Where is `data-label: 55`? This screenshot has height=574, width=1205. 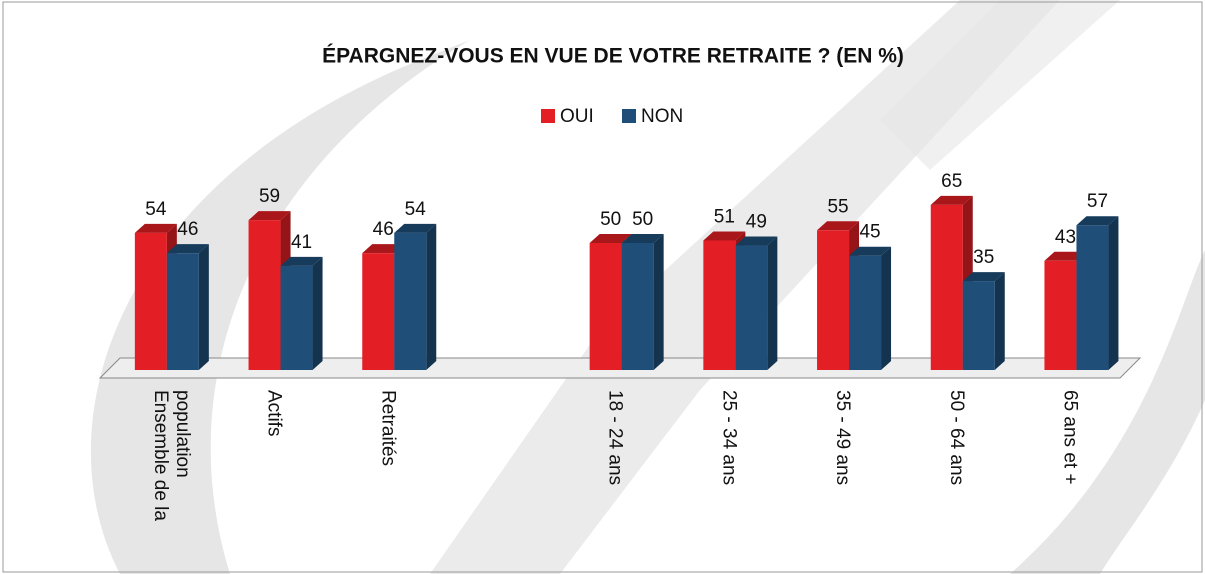
data-label: 55 is located at coordinates (837, 206).